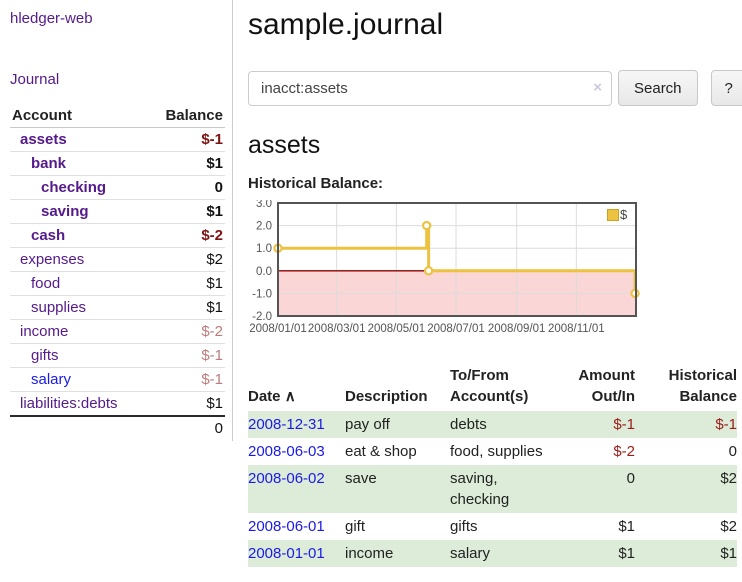 The height and width of the screenshot is (582, 742). Describe the element at coordinates (597, 87) in the screenshot. I see `clear-search-icon: ×` at that location.